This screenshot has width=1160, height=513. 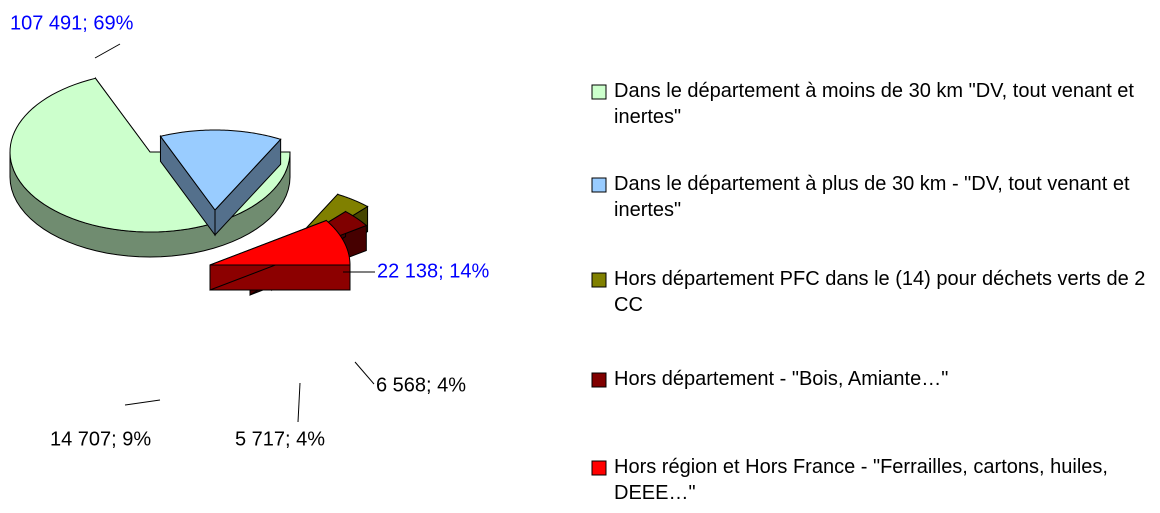 What do you see at coordinates (72, 23) in the screenshot?
I see `data-label: 107 491; 69%` at bounding box center [72, 23].